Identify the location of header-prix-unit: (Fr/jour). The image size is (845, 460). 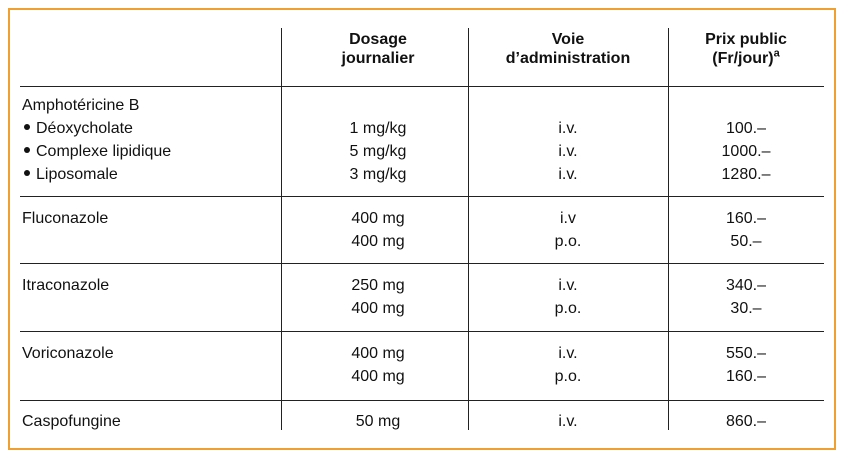
(743, 58).